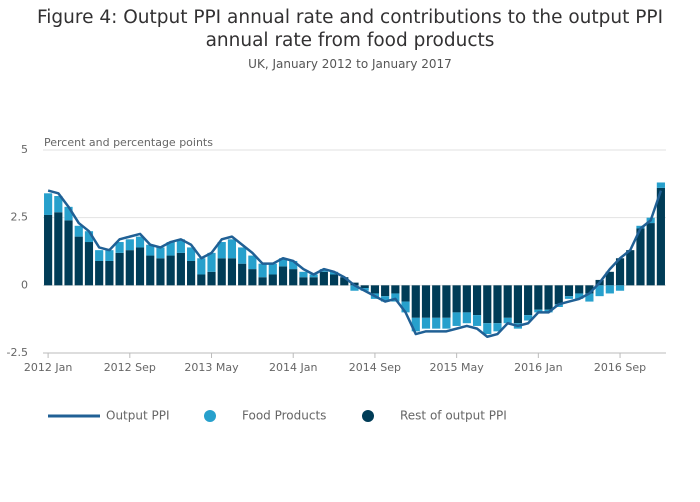 This screenshot has height=502, width=700. Describe the element at coordinates (128, 142) in the screenshot. I see `y-axis-label: Percent and percentage points` at that location.